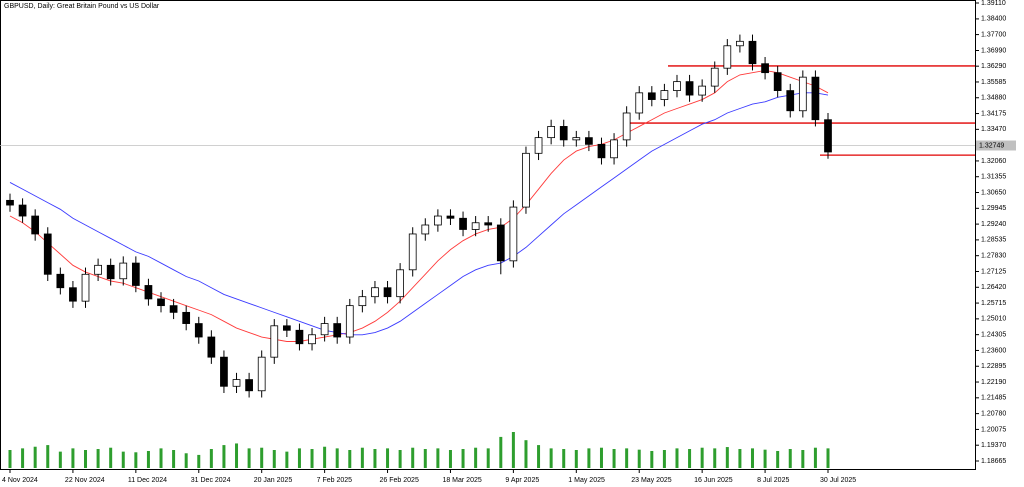 This screenshot has height=487, width=1024. Describe the element at coordinates (993, 82) in the screenshot. I see `y-tick-label: 1.35585` at that location.